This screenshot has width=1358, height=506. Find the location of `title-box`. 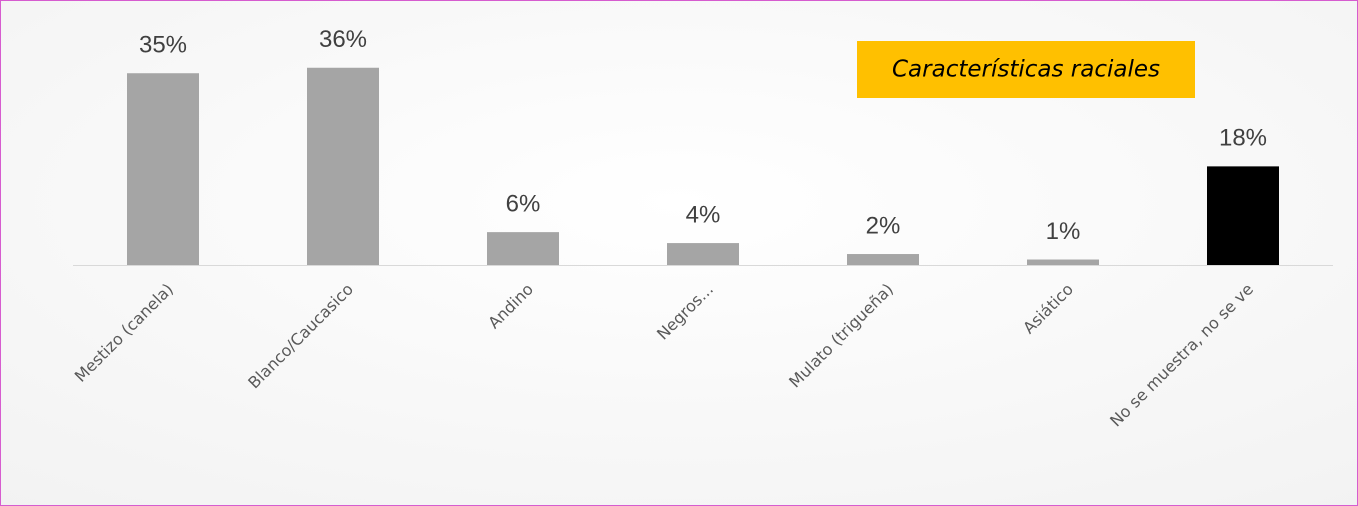

title-box is located at coordinates (1026, 69).